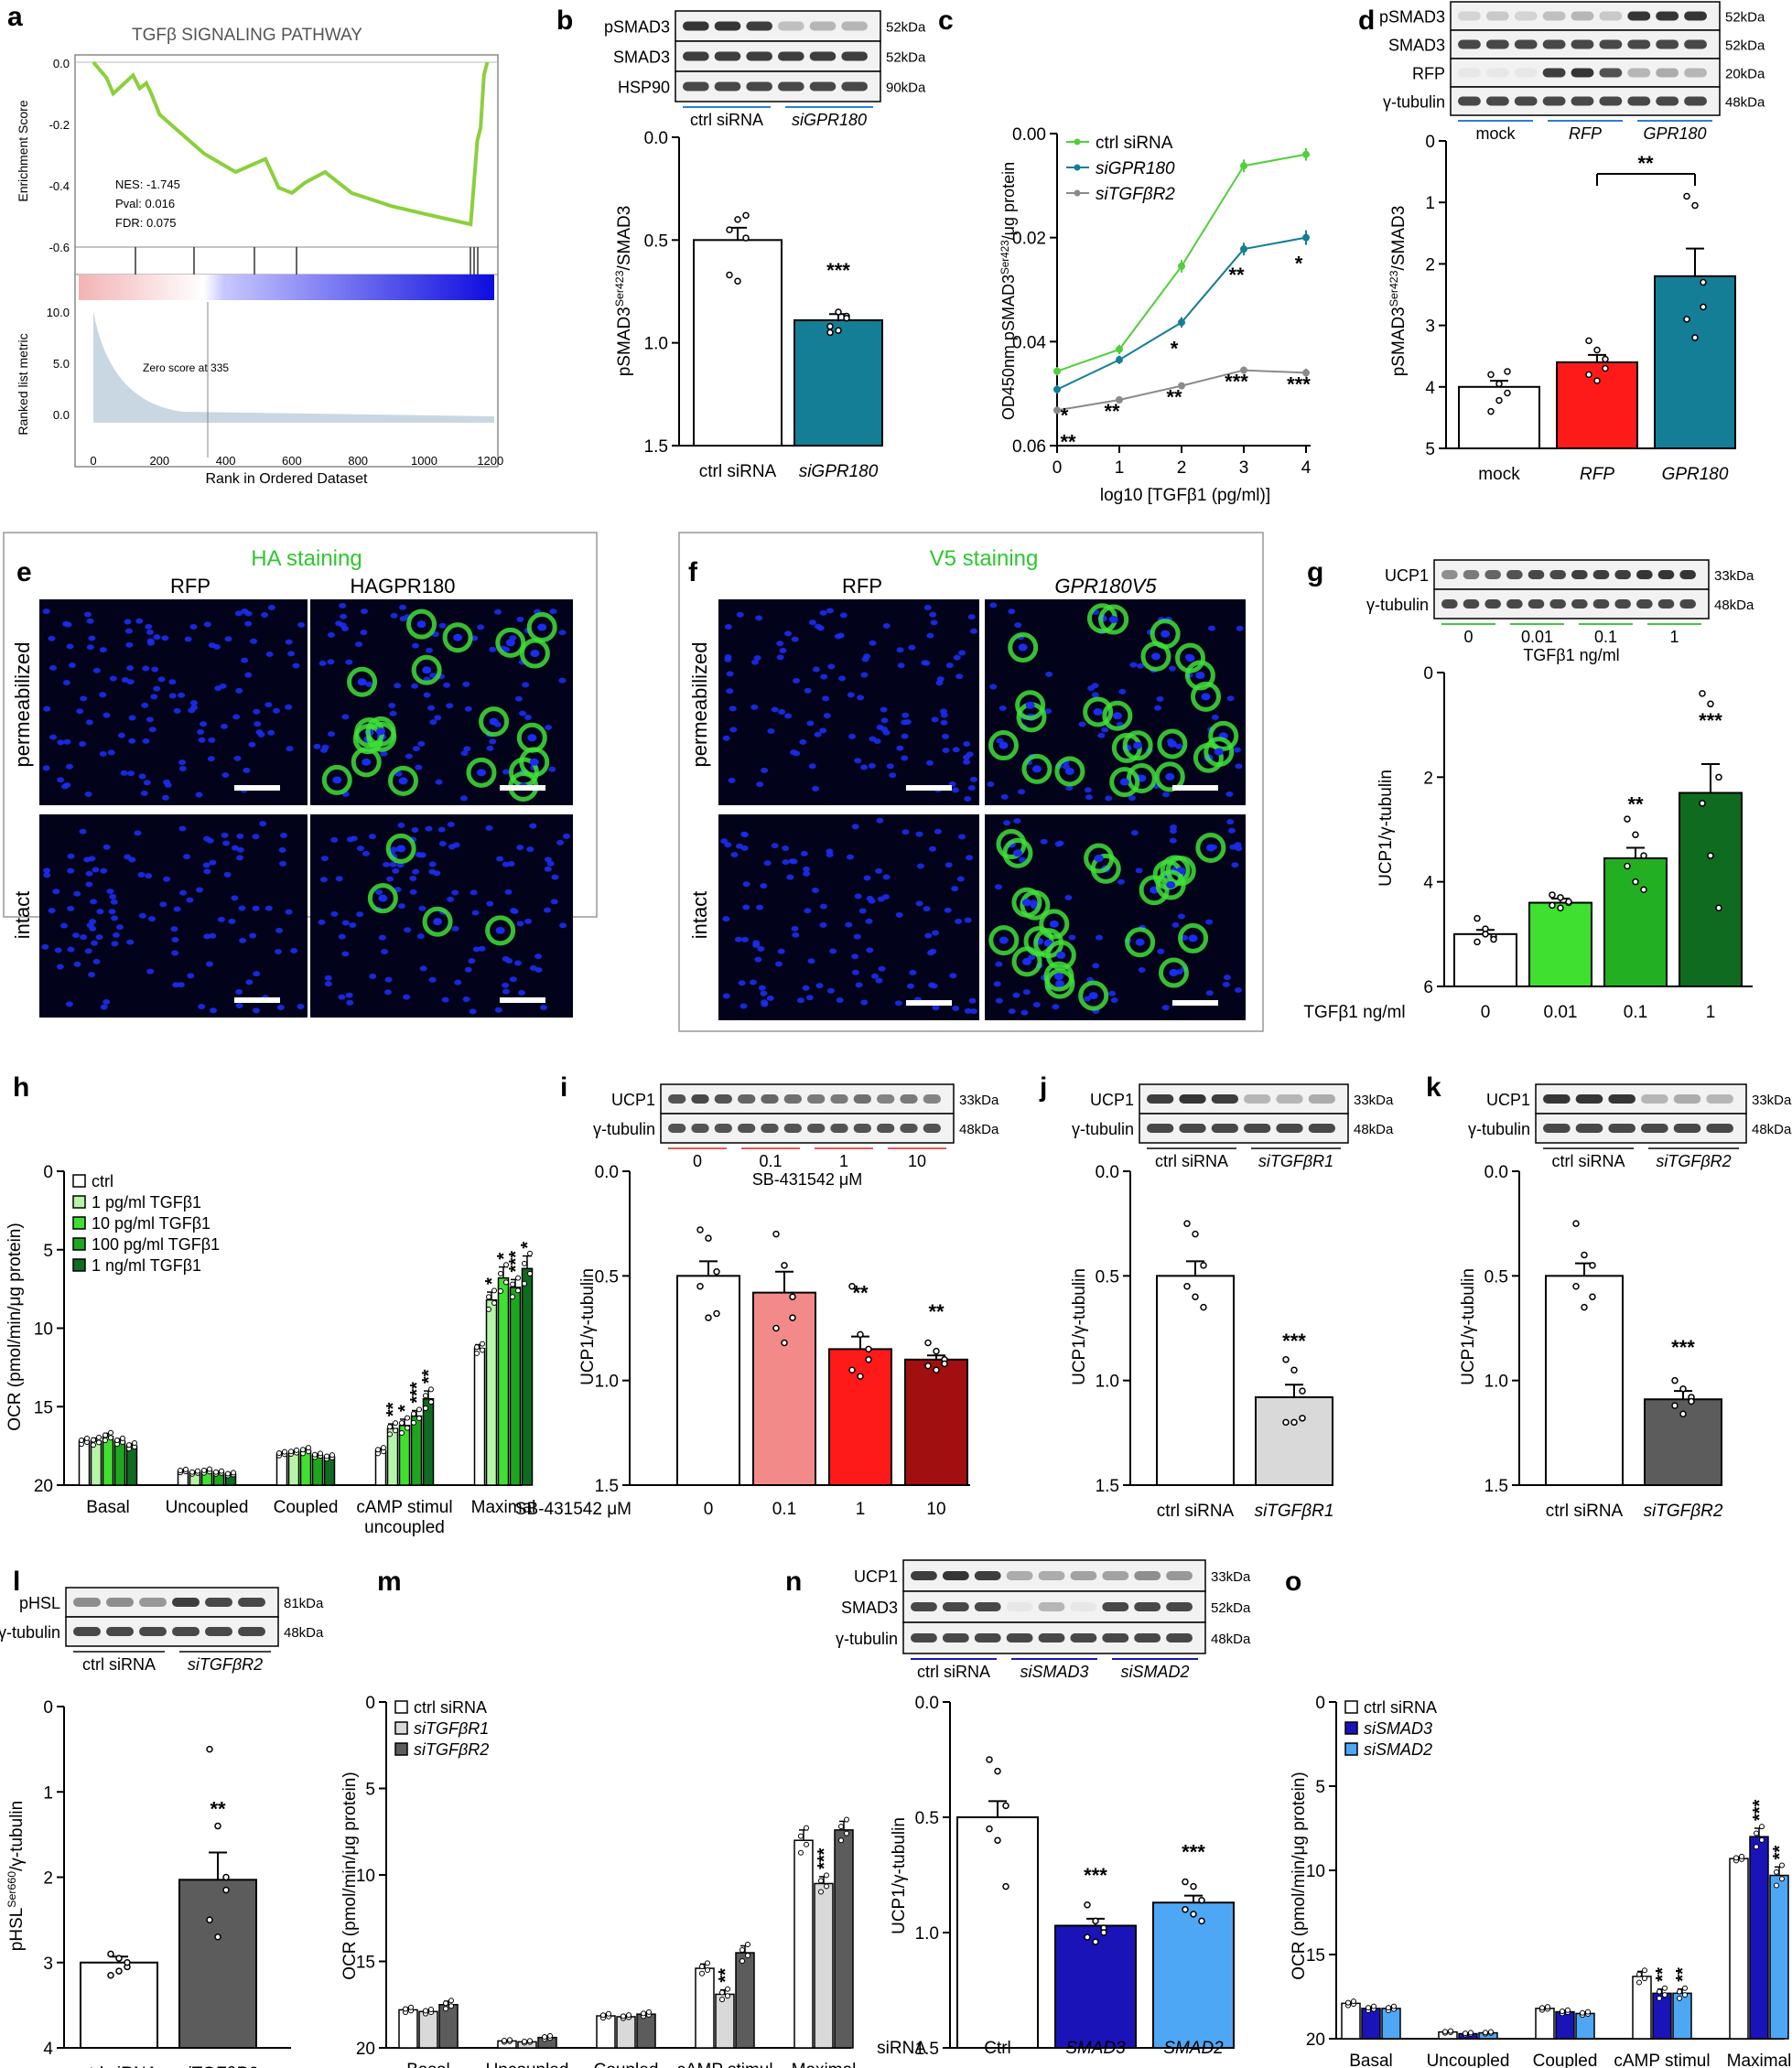 This screenshot has height=2068, width=1792. Describe the element at coordinates (1636, 1012) in the screenshot. I see `category-label: 0.1` at that location.